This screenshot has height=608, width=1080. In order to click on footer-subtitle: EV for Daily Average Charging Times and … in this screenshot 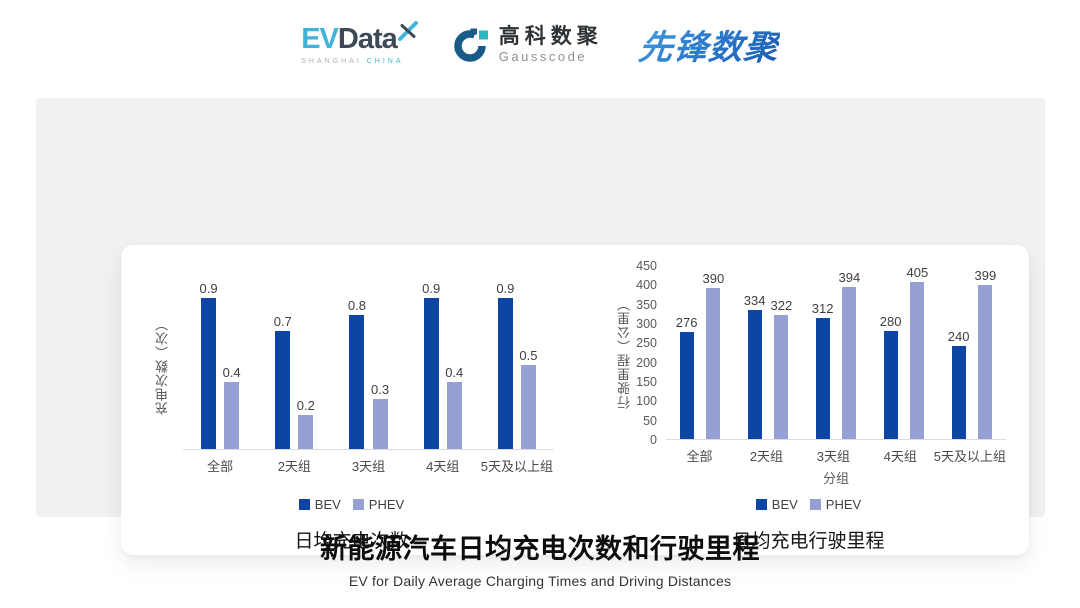, I will do `click(540, 581)`.